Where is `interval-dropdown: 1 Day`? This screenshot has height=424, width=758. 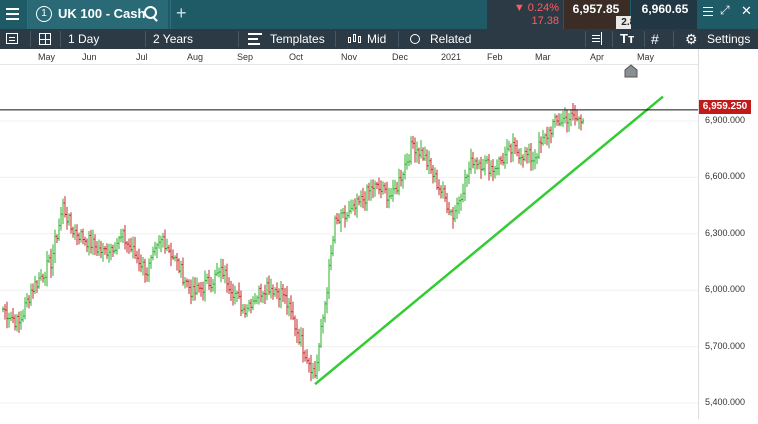 interval-dropdown: 1 Day is located at coordinates (84, 39).